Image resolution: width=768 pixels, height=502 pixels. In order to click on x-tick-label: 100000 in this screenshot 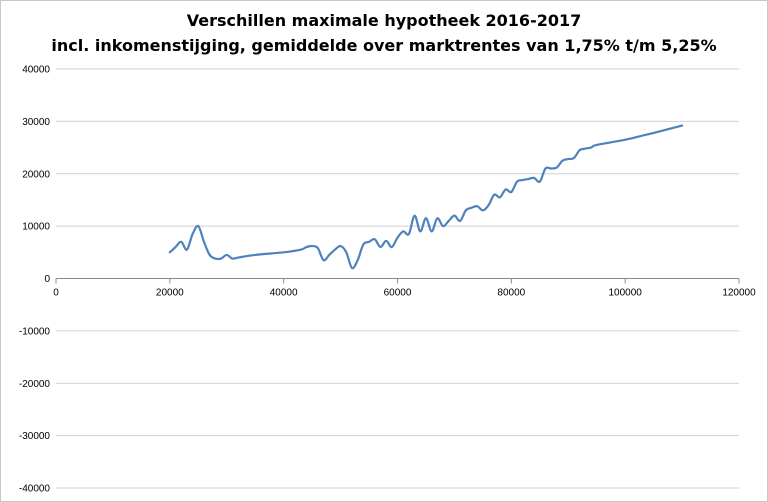, I will do `click(625, 293)`.